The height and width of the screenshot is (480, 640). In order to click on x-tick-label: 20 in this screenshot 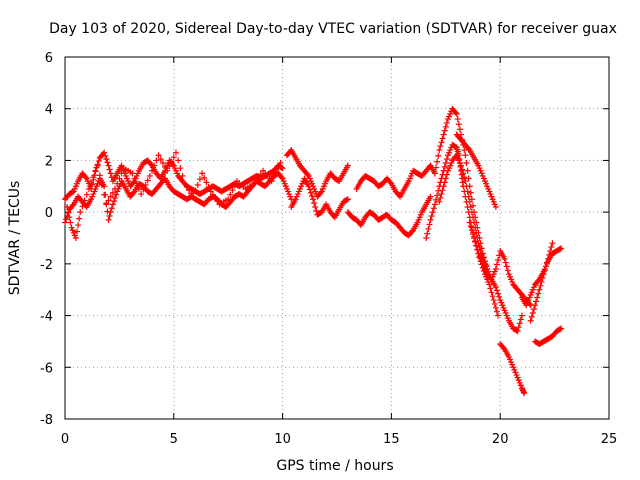, I will do `click(500, 439)`.